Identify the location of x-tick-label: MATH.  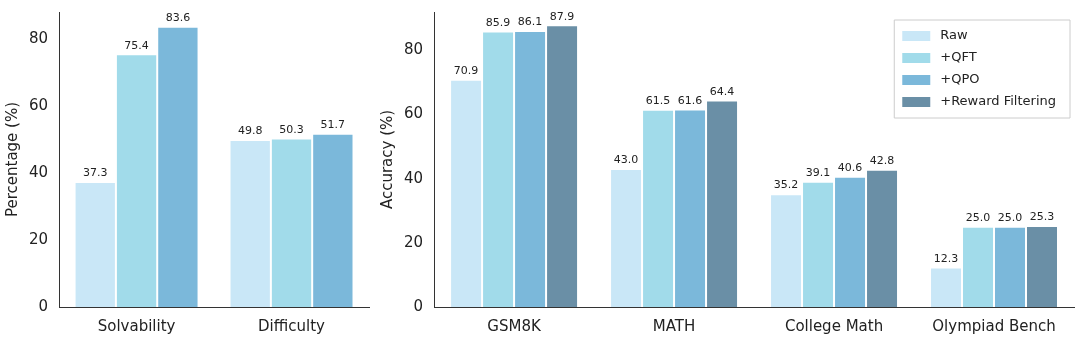
(674, 325).